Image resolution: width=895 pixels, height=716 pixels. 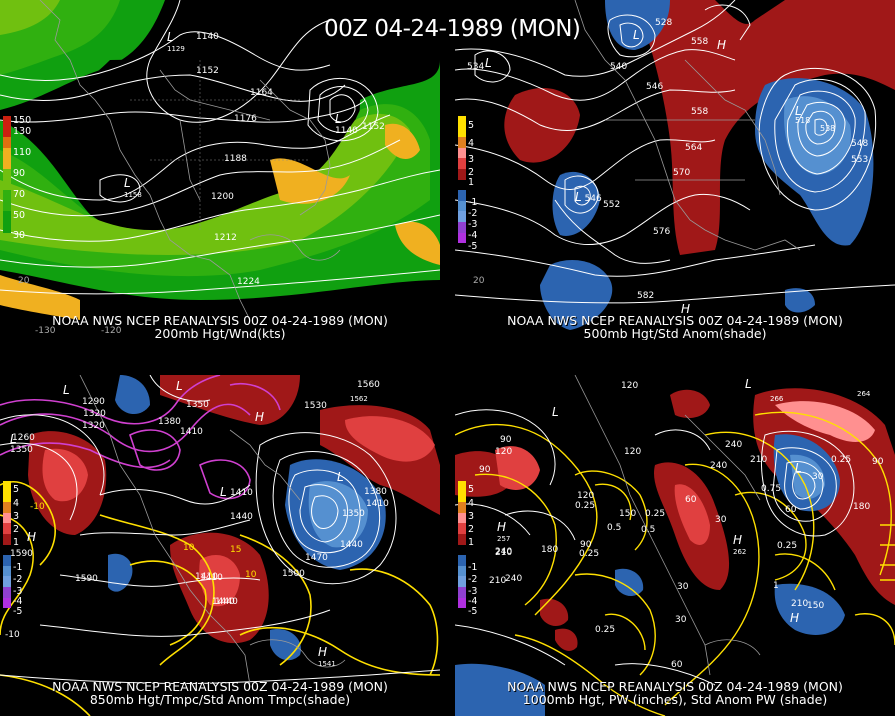 What do you see at coordinates (327, 657) in the screenshot?
I see `high-pressure-label: H 1541` at bounding box center [327, 657].